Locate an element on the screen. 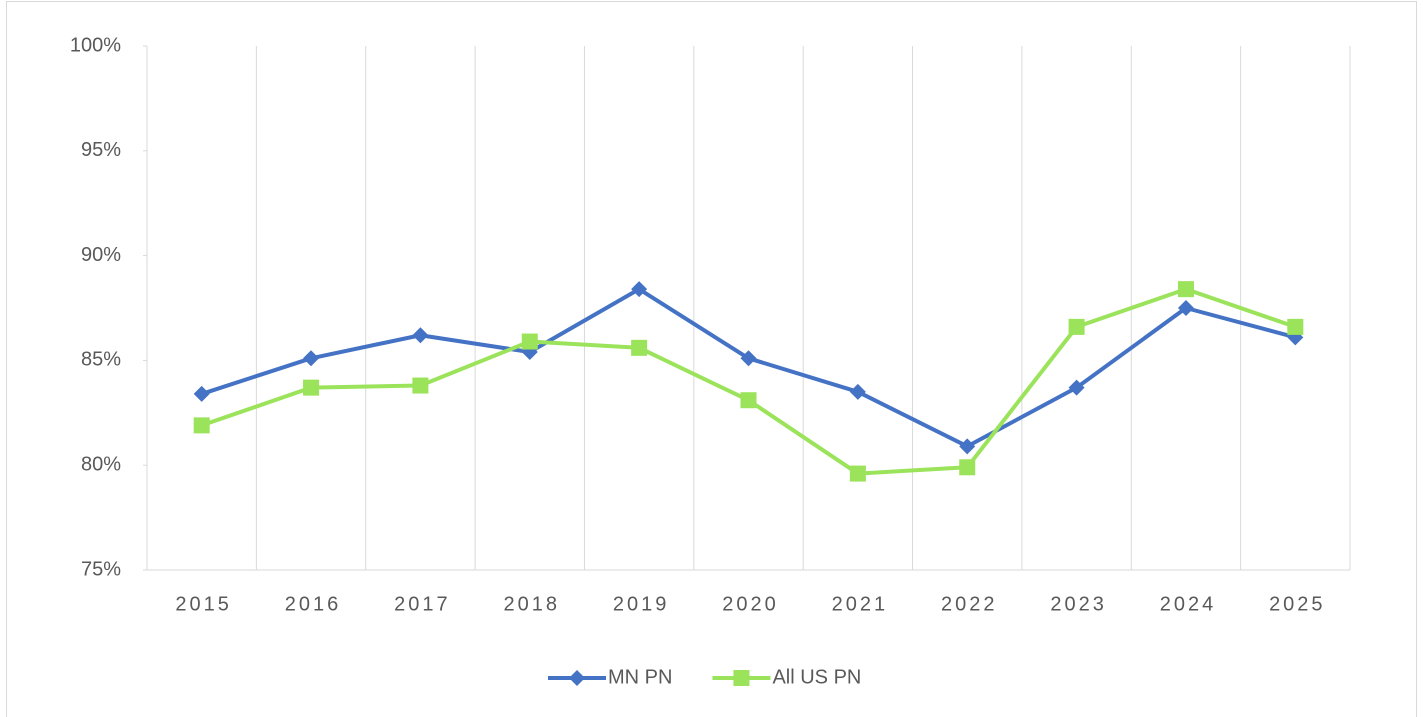  legend: MN PN All US PN is located at coordinates (704, 677).